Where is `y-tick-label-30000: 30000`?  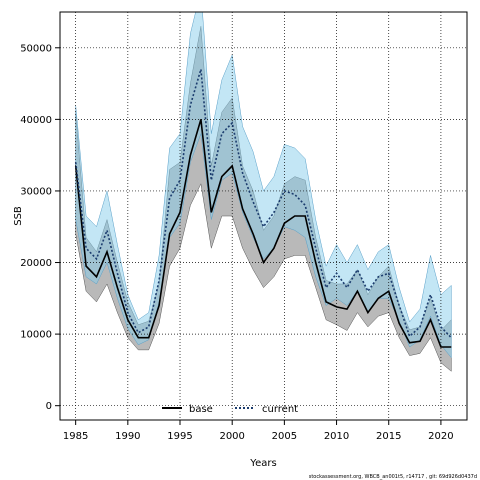
y-tick-label-30000: 30000 is located at coordinates (36, 191).